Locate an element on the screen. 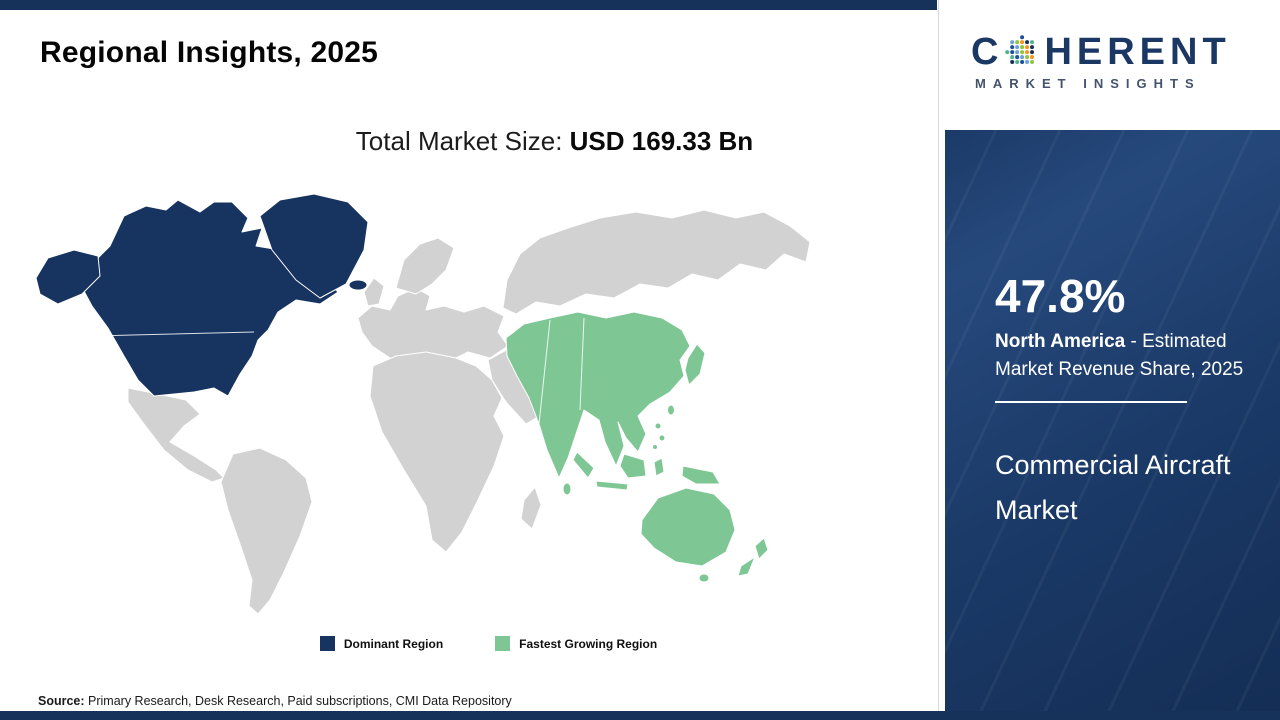 The image size is (1280, 720). dotted-globe-icon is located at coordinates (1020, 50).